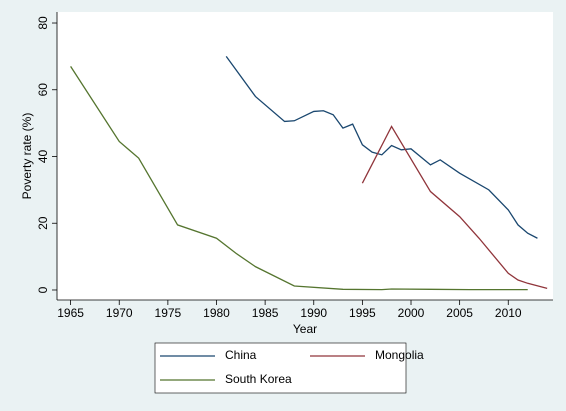 This screenshot has width=566, height=411. Describe the element at coordinates (313, 313) in the screenshot. I see `x-tick-label: 1990` at that location.